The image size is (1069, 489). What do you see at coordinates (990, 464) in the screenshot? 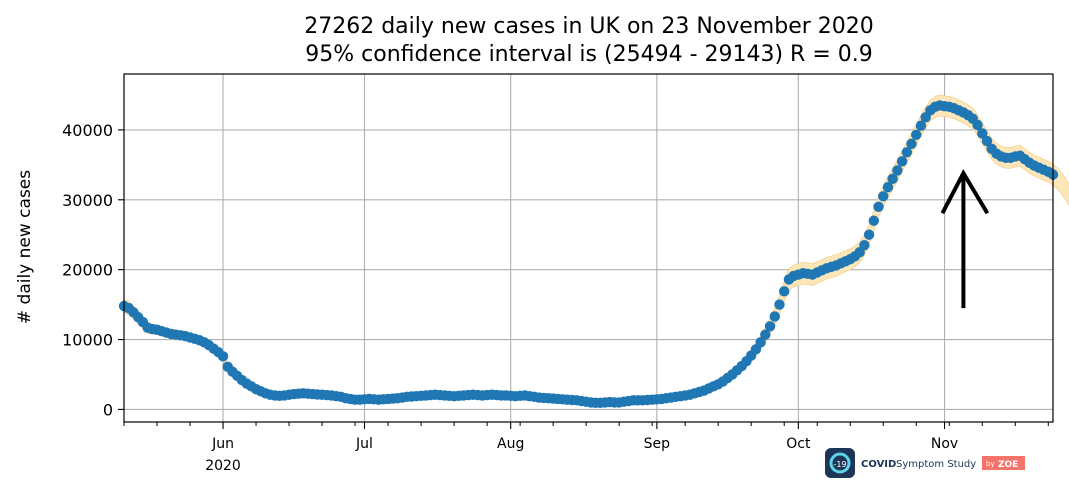
I see `logo-by-text: by` at bounding box center [990, 464].